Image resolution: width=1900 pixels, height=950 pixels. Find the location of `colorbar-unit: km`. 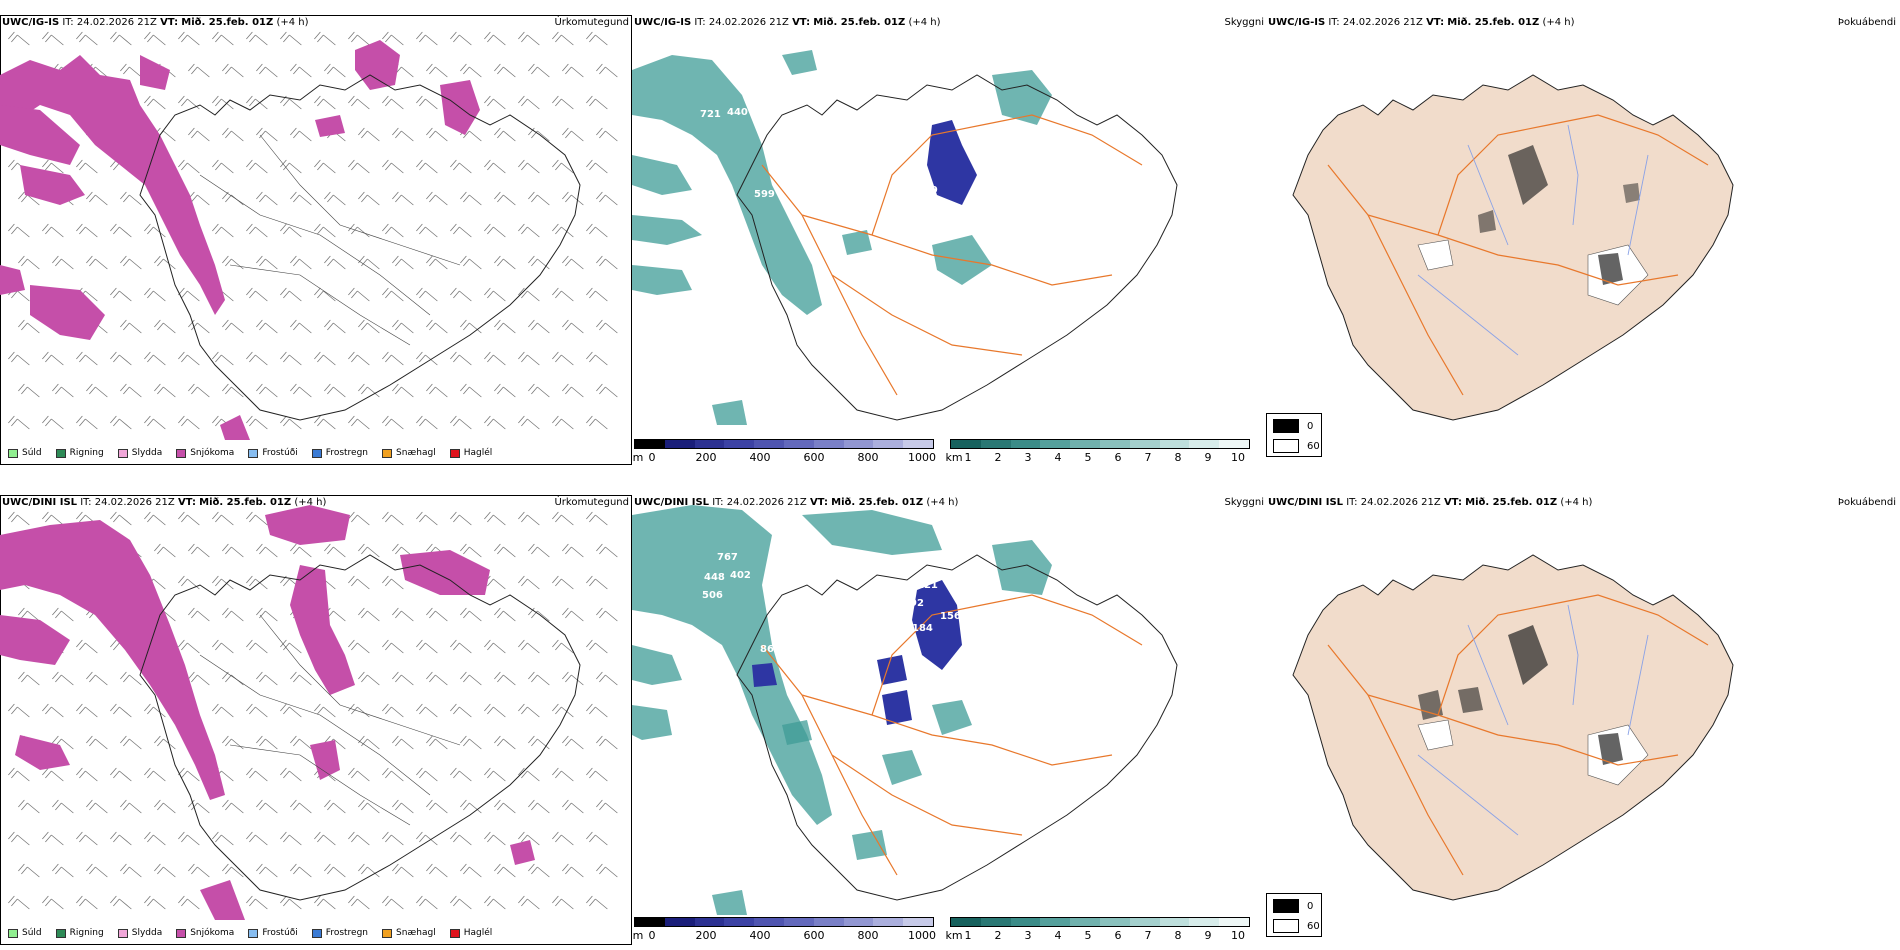

colorbar-unit: km is located at coordinates (954, 935).